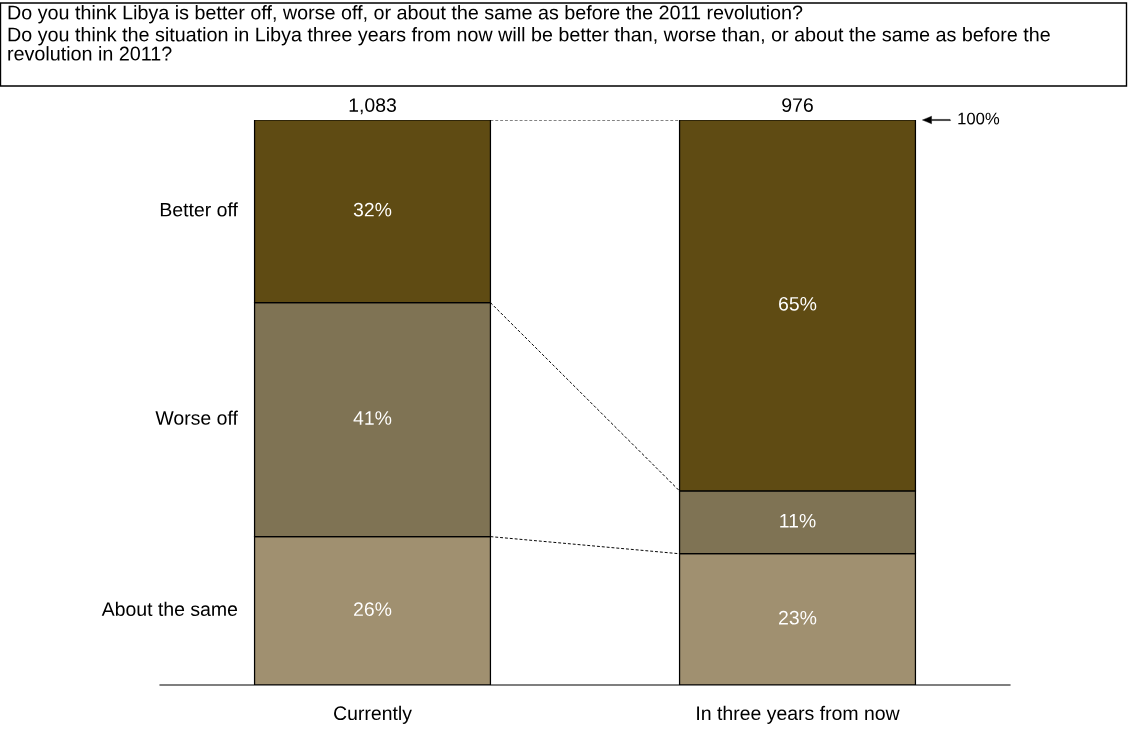 The image size is (1128, 747). Describe the element at coordinates (979, 118) in the screenshot. I see `annotation: 100%` at that location.